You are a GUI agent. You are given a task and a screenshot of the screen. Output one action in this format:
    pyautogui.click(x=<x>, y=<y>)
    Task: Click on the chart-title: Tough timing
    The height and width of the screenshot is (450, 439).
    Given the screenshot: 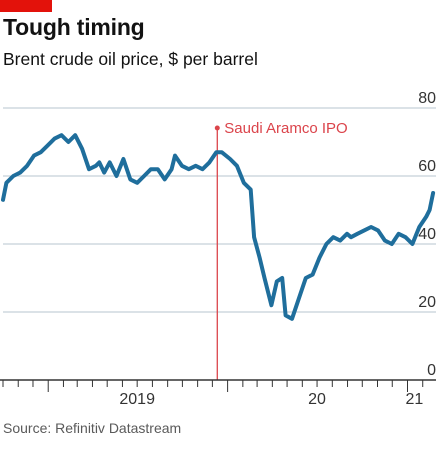 What is the action you would take?
    pyautogui.click(x=74, y=27)
    